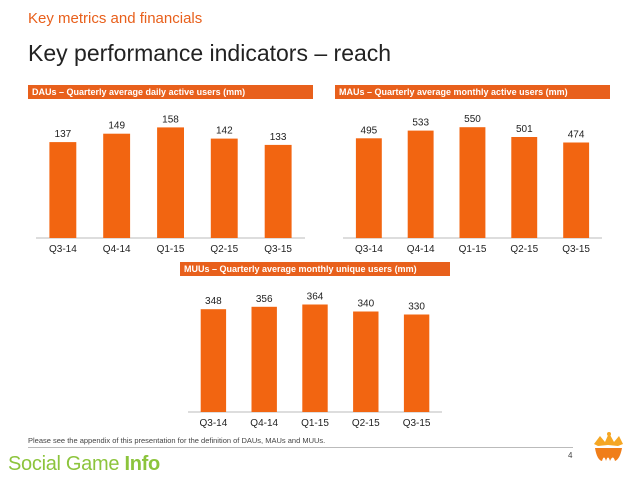  Describe the element at coordinates (576, 135) in the screenshot. I see `mau-data-label: 474` at that location.